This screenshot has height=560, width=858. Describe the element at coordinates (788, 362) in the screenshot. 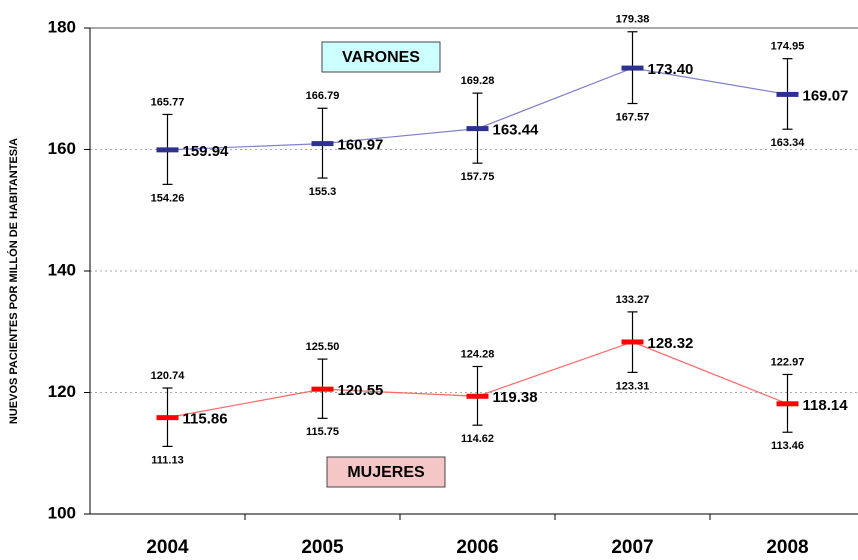

I see `upper-label: 122.97` at that location.